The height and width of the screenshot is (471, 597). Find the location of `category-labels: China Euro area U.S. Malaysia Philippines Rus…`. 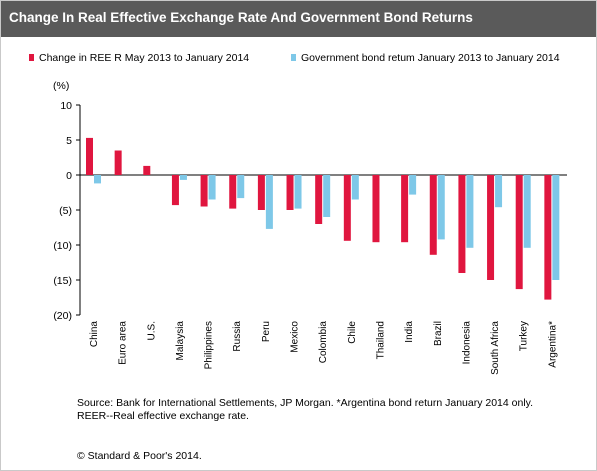

category-labels: China Euro area U.S. Malaysia Philippines Rus… is located at coordinates (323, 348).